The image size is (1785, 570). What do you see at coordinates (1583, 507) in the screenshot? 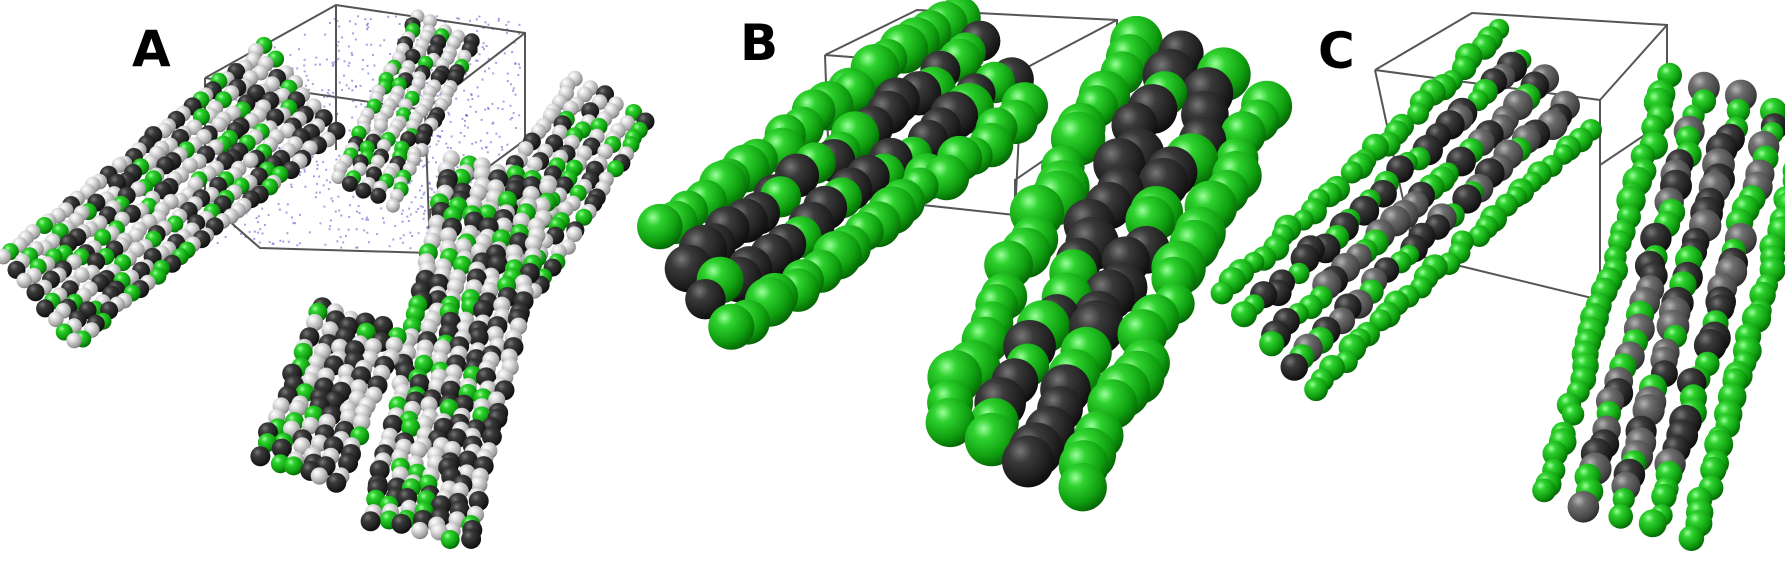
I see `core-bead` at bounding box center [1583, 507].